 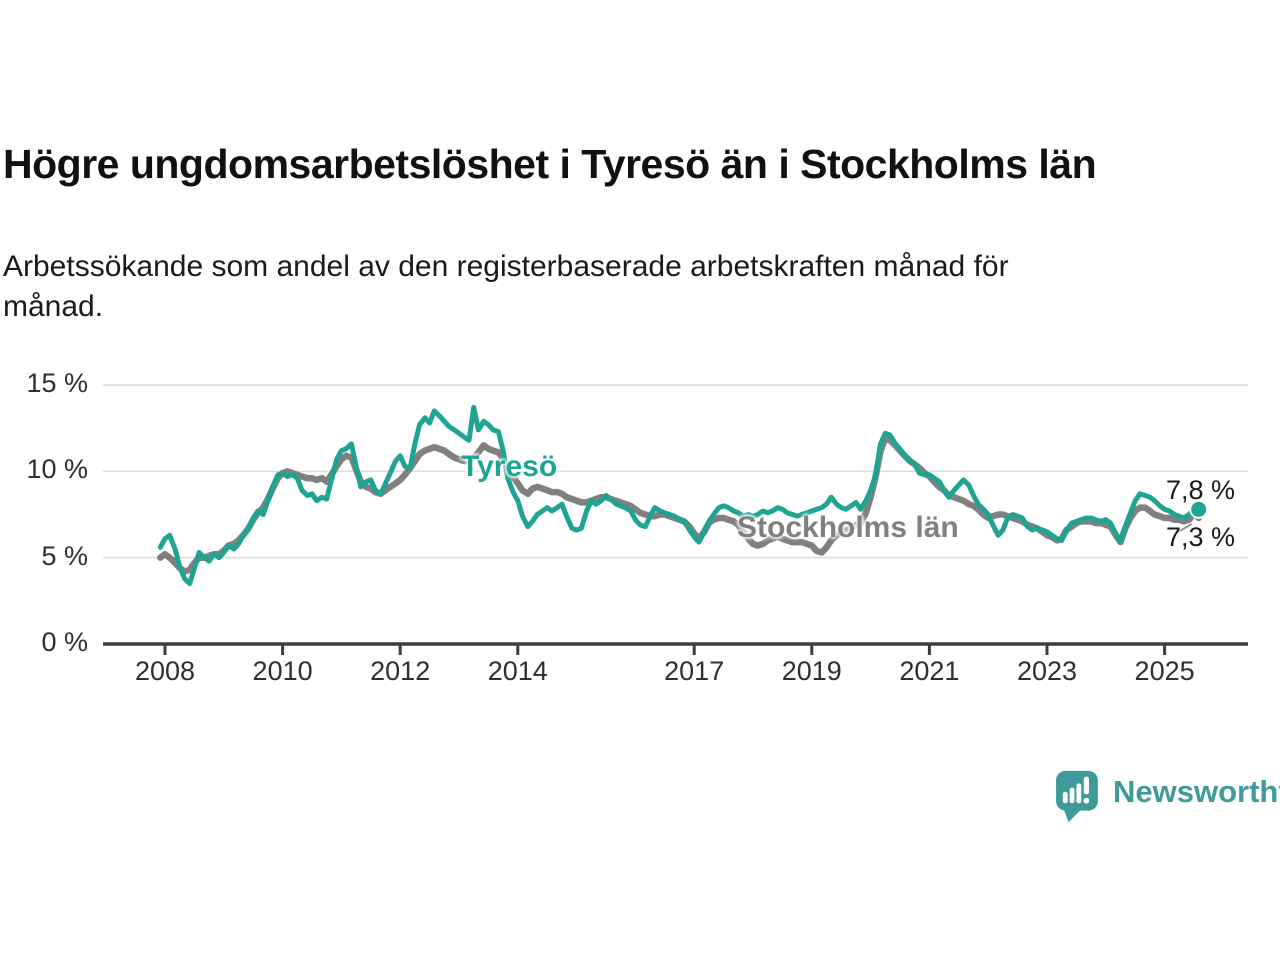 I want to click on newsworthy-logo-text: Newsworthy, so click(x=1196, y=791).